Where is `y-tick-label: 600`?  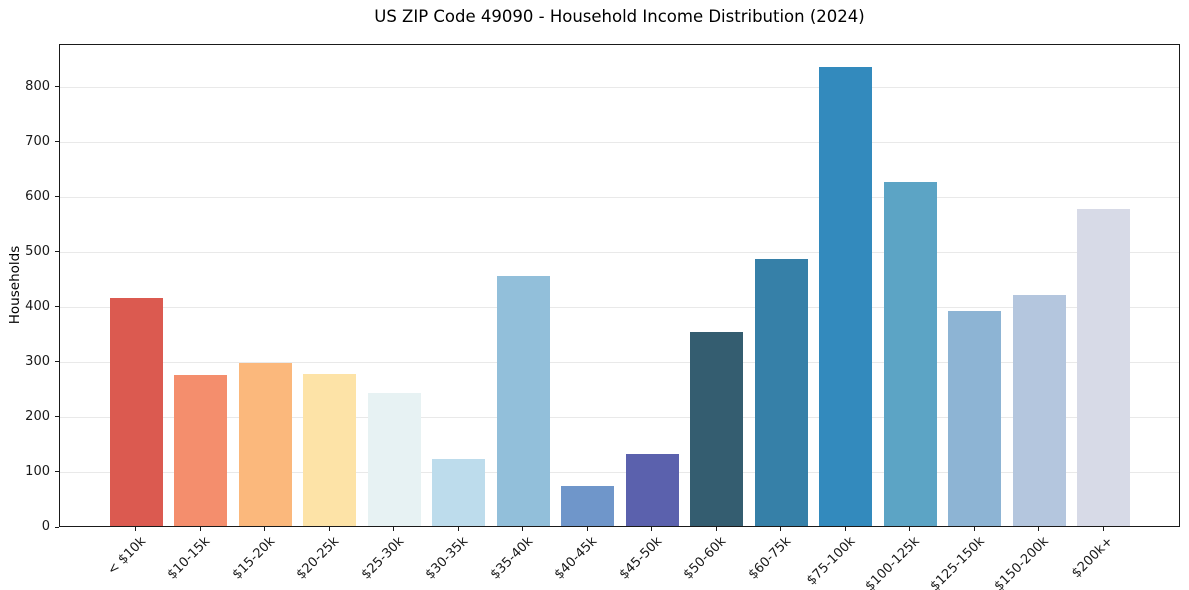 y-tick-label: 600 is located at coordinates (37, 196).